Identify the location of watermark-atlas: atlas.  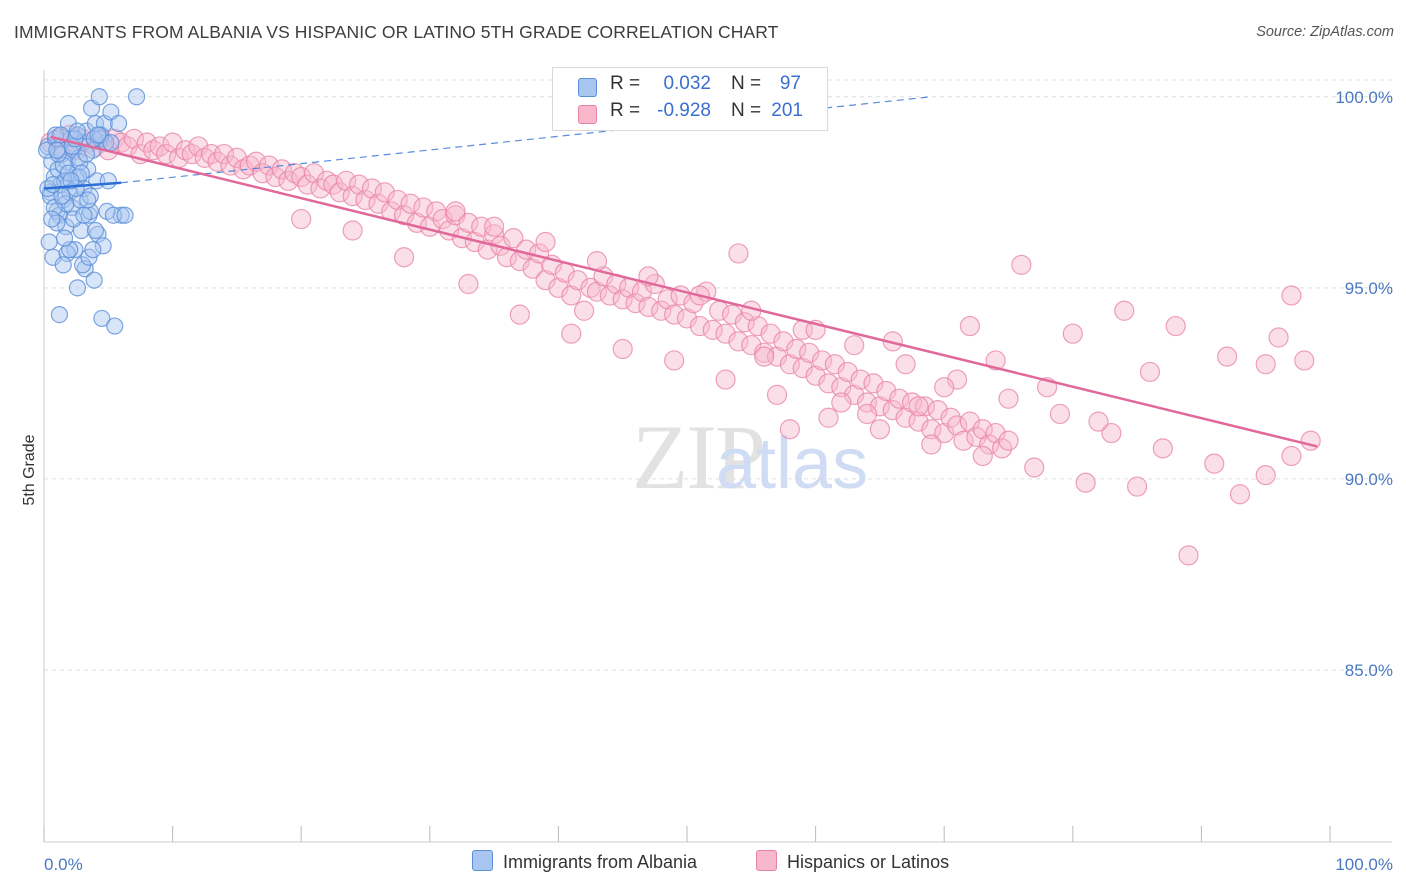
(792, 464).